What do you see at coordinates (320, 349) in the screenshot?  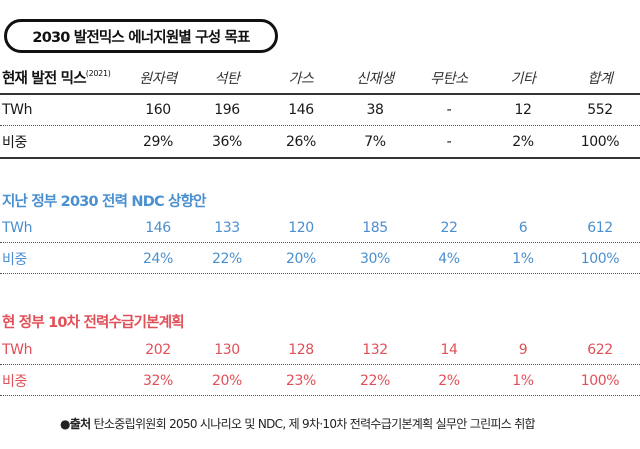 I see `table-row: TWh 202 130 128 132 14 9 622` at bounding box center [320, 349].